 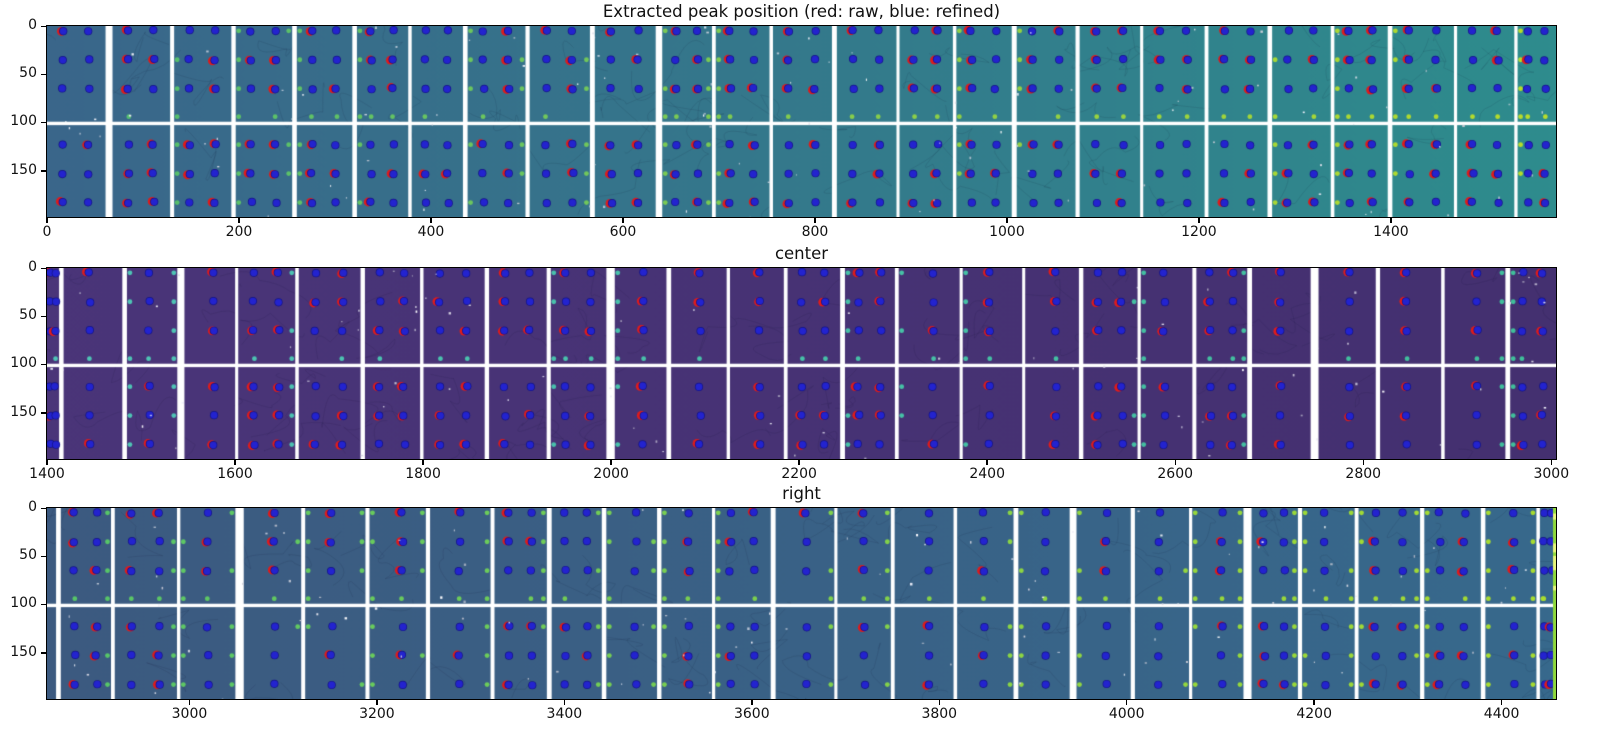 I want to click on x-tick-label: 1200, so click(x=1199, y=232).